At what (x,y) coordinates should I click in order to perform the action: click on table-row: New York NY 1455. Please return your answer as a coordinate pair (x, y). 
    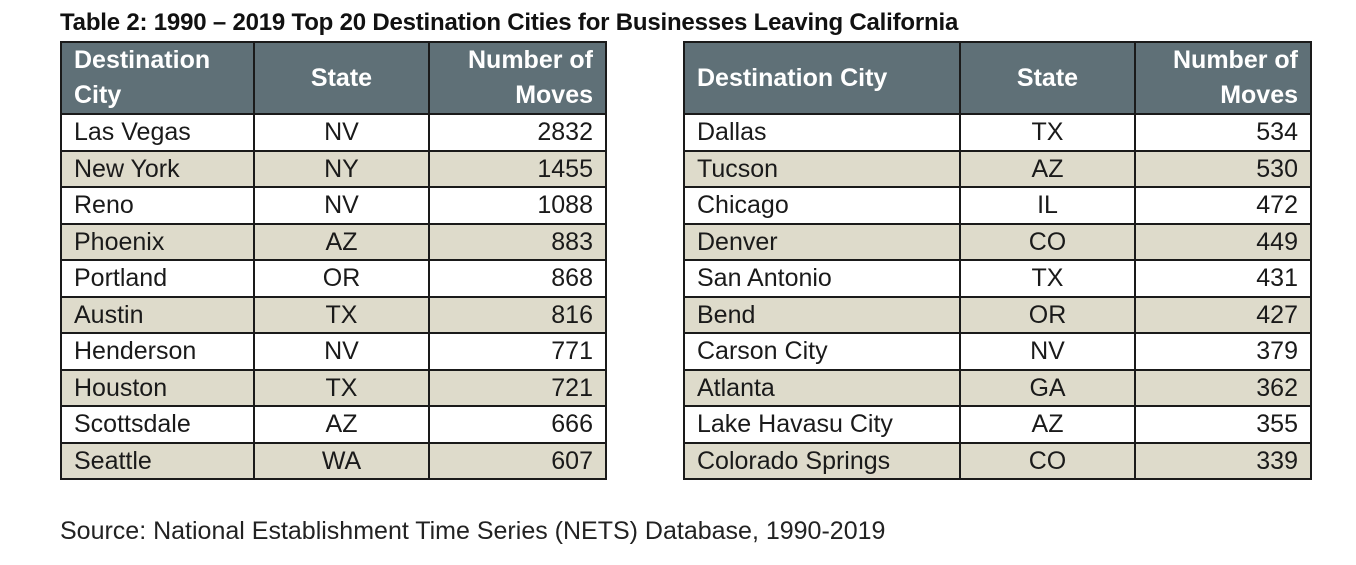
    Looking at the image, I should click on (333, 168).